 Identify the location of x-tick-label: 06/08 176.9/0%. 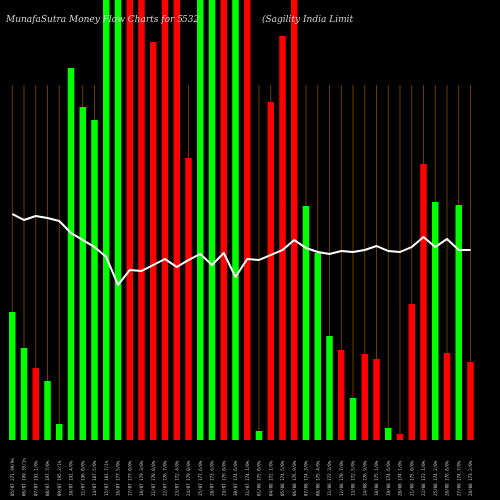
(294, 478).